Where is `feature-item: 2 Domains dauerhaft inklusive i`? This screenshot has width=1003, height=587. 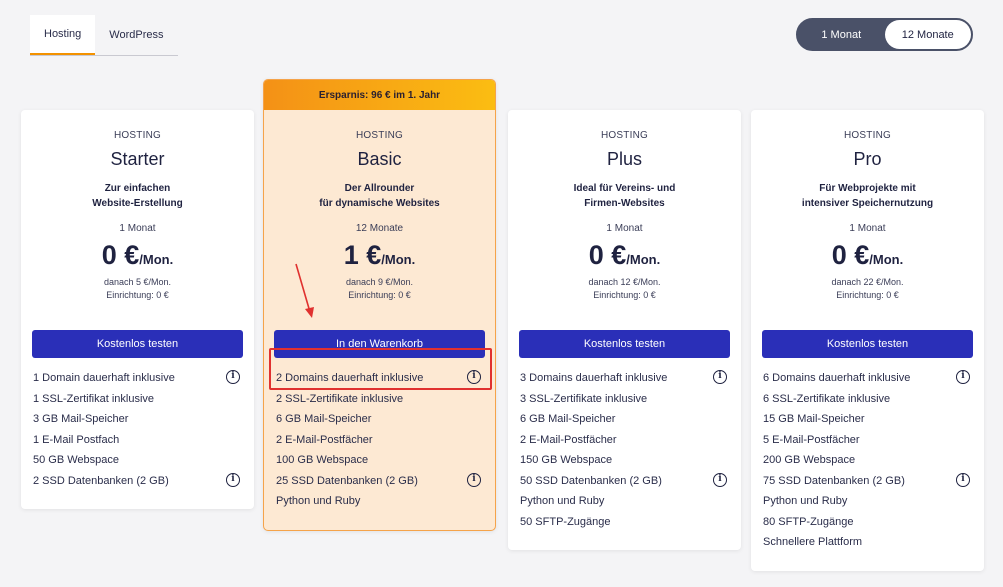
feature-item: 2 Domains dauerhaft inklusive i is located at coordinates (379, 378).